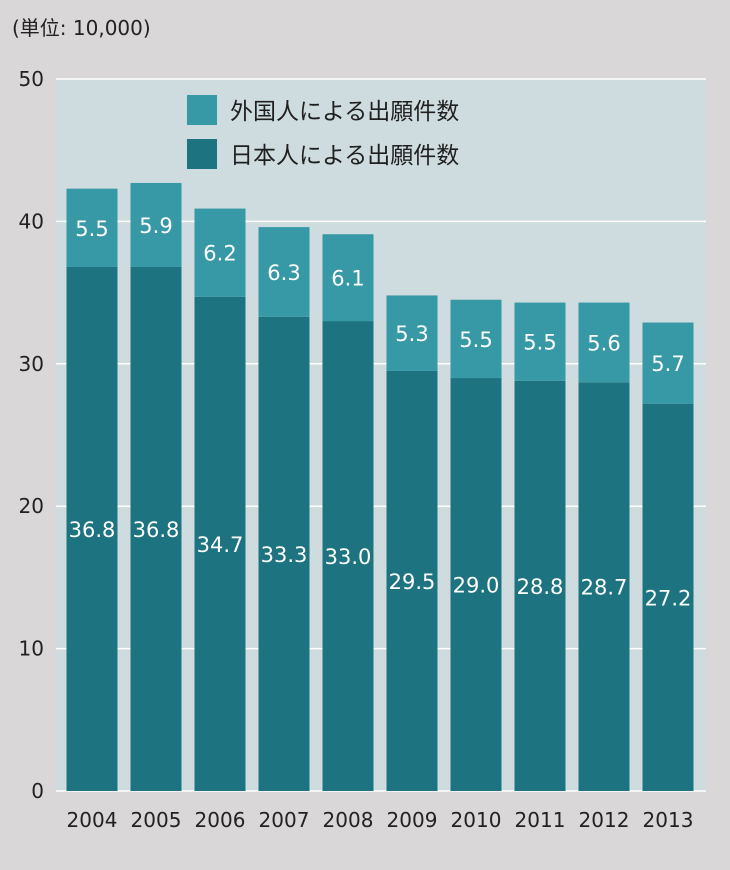  Describe the element at coordinates (31, 506) in the screenshot. I see `y-tick-label: 20` at that location.